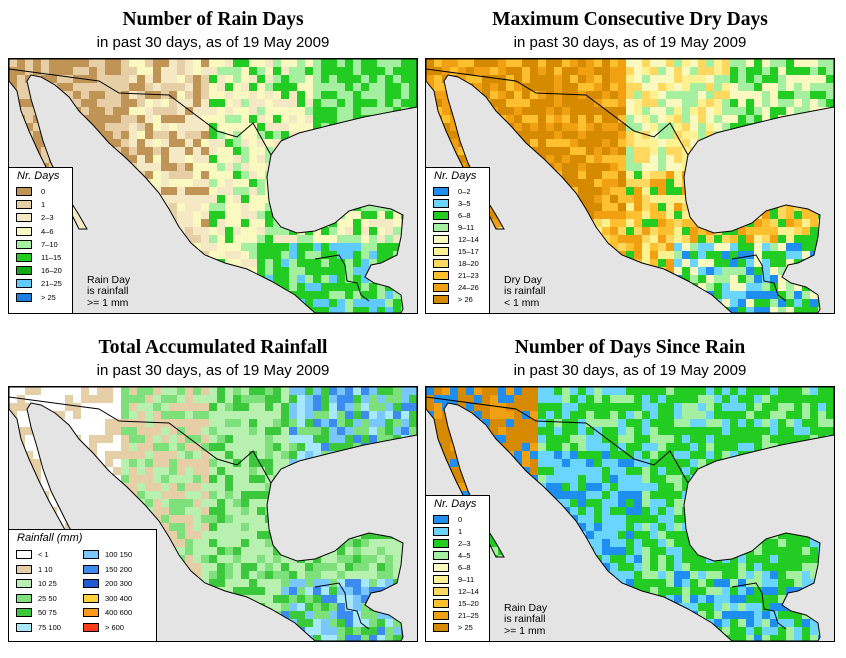  What do you see at coordinates (51, 271) in the screenshot?
I see `legend-label: 16–20` at bounding box center [51, 271].